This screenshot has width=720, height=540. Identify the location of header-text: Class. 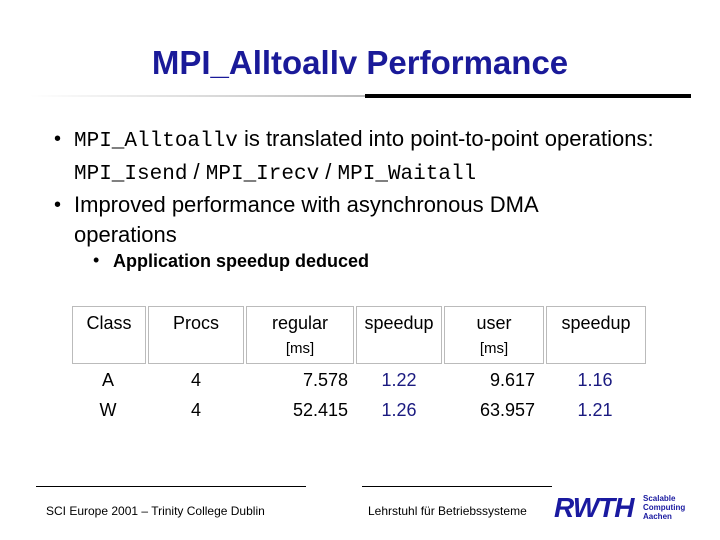
(109, 323).